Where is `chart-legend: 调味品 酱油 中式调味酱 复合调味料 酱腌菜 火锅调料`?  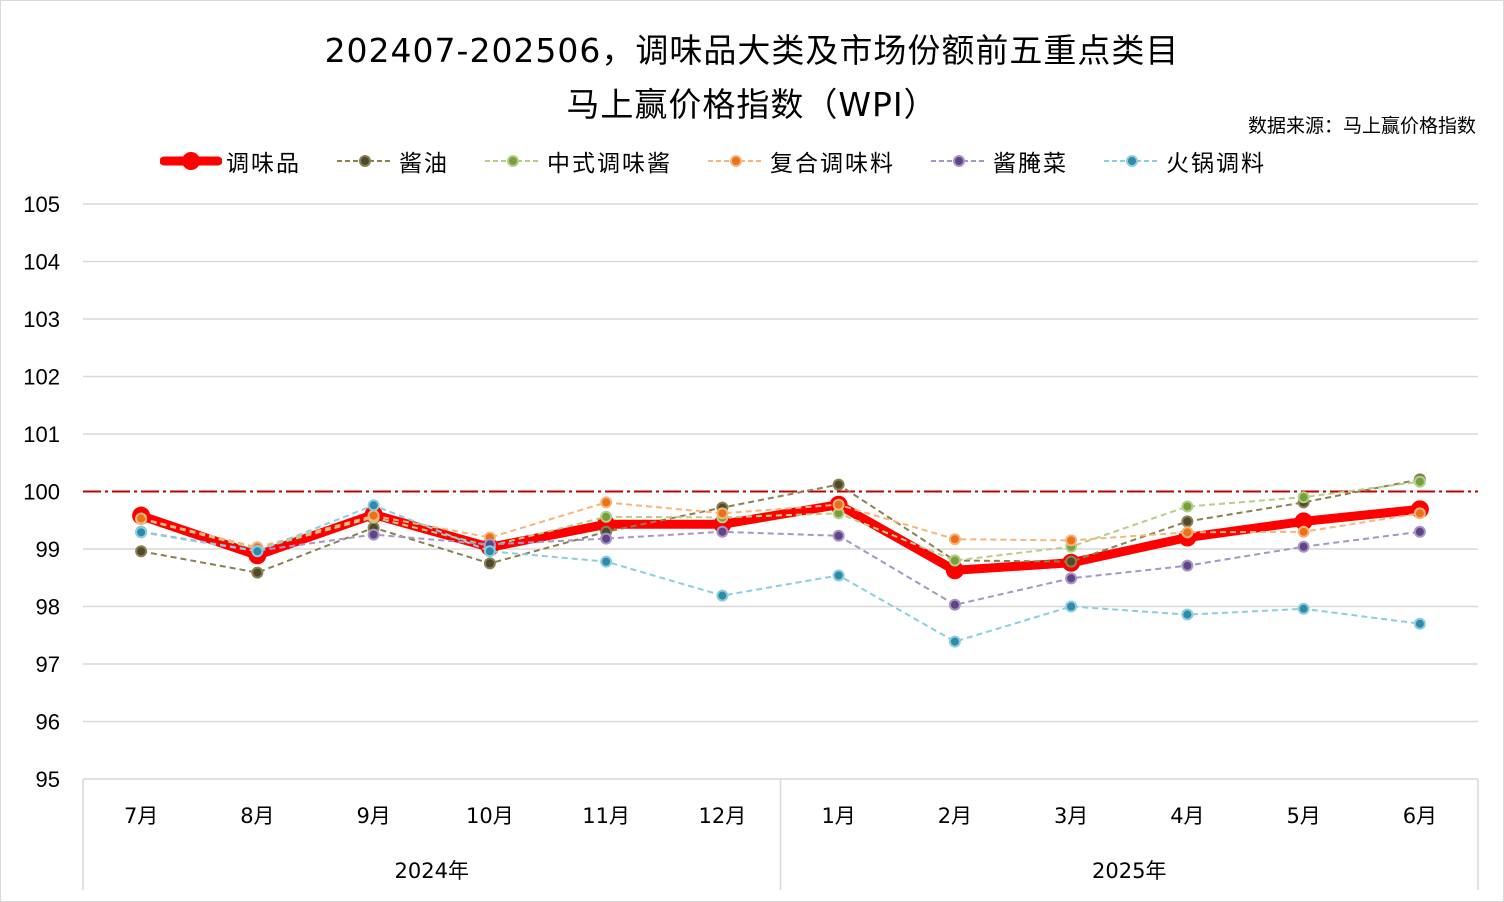 chart-legend: 调味品 酱油 中式调味酱 复合调味料 酱腌菜 火锅调料 is located at coordinates (730, 161).